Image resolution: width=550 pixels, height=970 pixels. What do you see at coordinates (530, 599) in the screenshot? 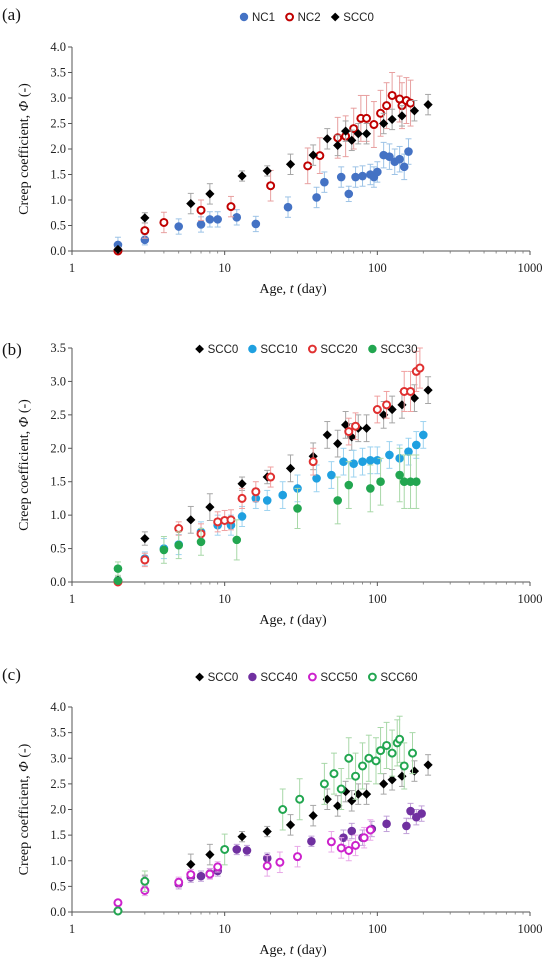
I see `x-tick-label: 1000` at bounding box center [530, 599].